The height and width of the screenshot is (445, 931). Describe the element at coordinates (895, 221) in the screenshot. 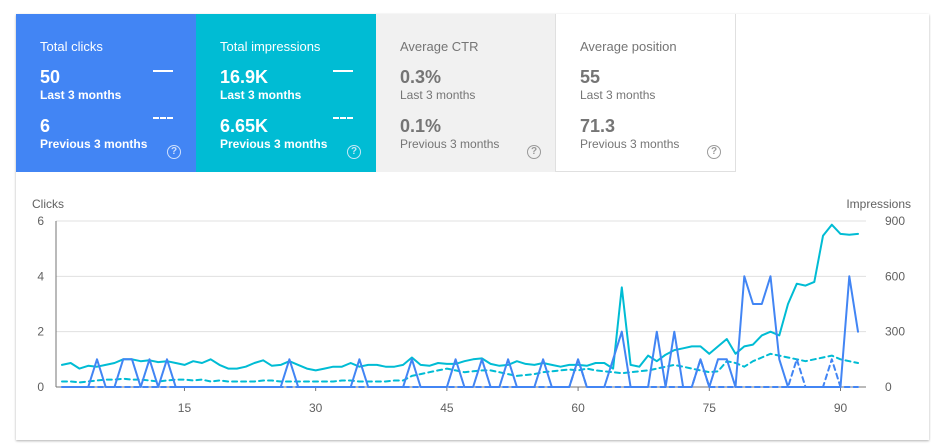

I see `right-tick-label: 900` at that location.